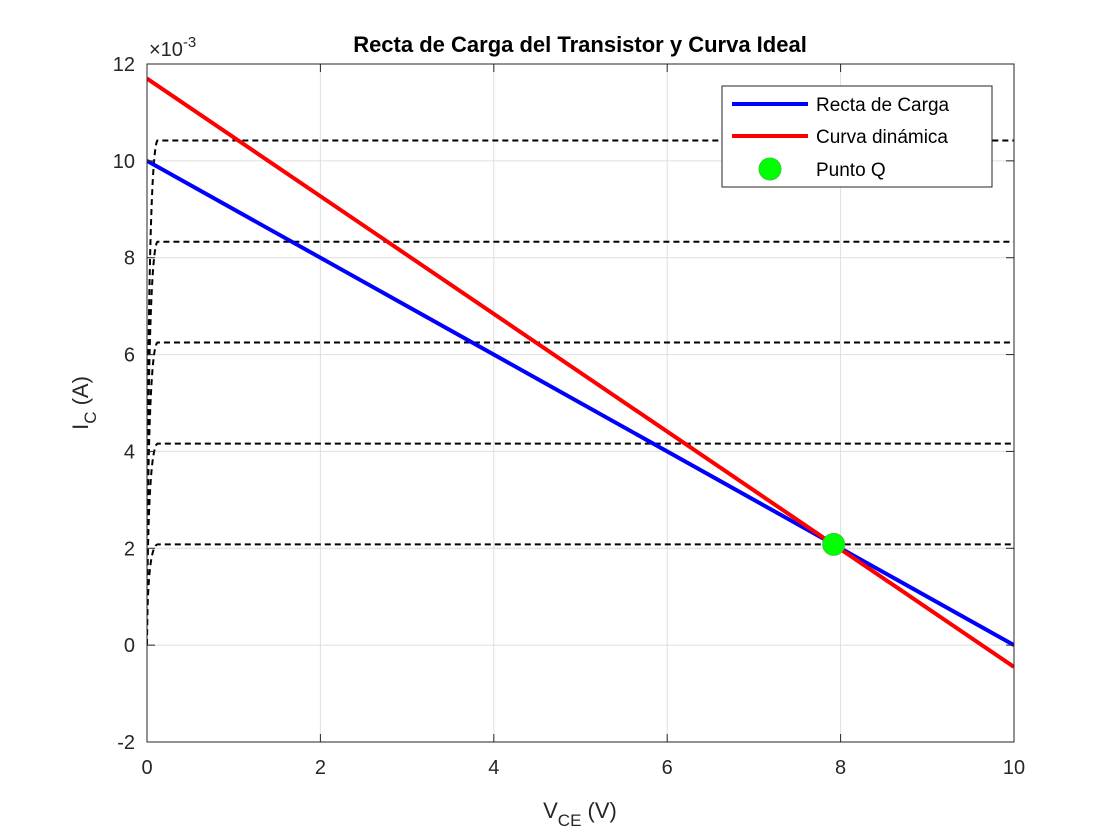  Describe the element at coordinates (770, 169) in the screenshot. I see `legend-swatch-punto-q` at that location.